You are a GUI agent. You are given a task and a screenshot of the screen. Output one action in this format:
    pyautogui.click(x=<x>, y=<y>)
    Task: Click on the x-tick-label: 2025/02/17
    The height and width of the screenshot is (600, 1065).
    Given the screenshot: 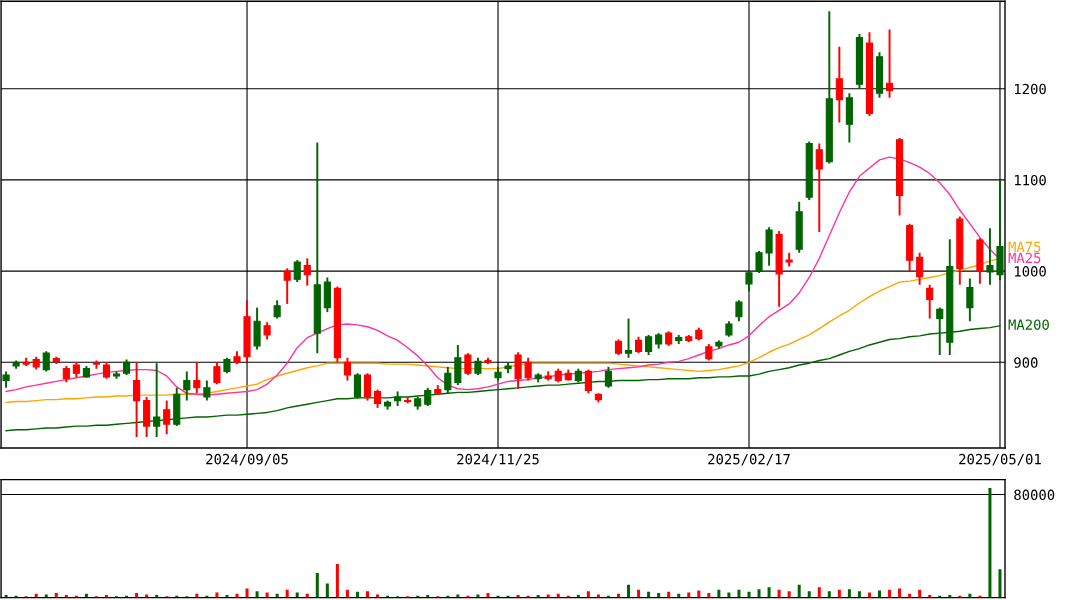 What is the action you would take?
    pyautogui.click(x=749, y=459)
    